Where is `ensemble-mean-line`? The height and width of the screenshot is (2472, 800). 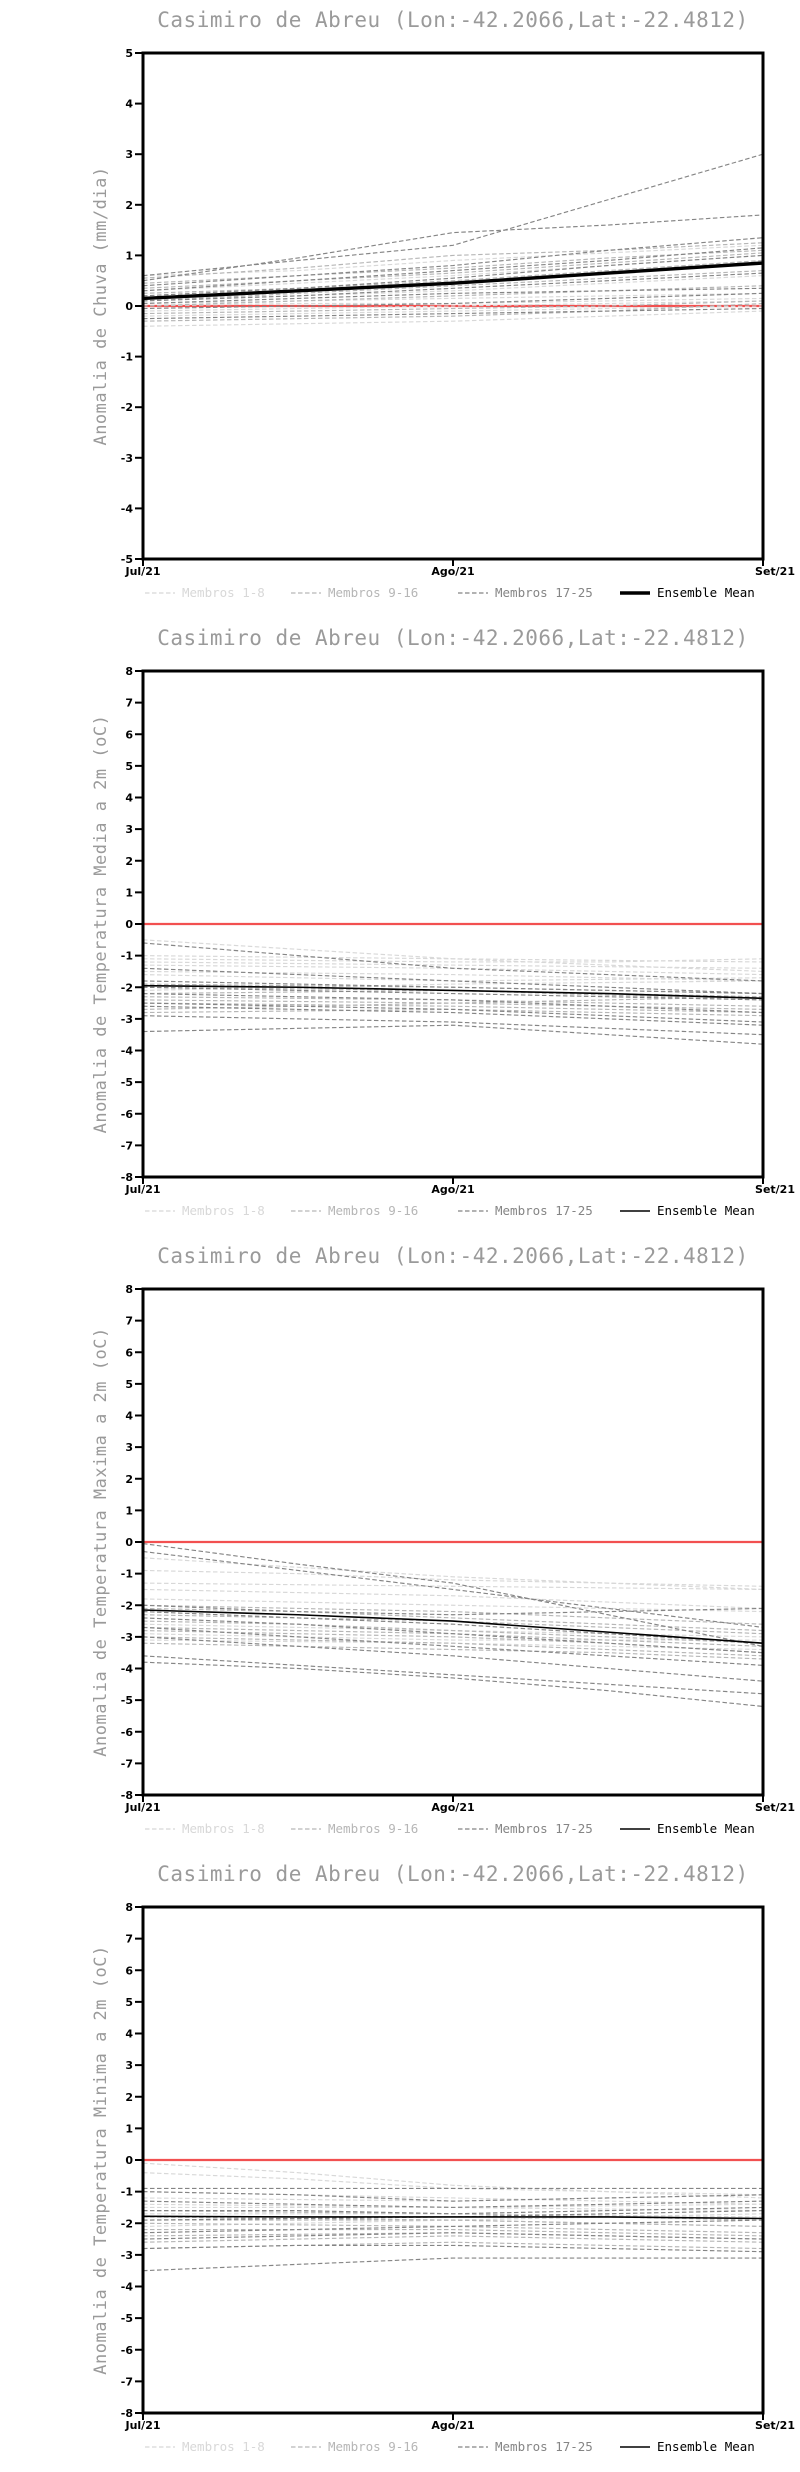
ensemble-mean-line is located at coordinates (453, 1626).